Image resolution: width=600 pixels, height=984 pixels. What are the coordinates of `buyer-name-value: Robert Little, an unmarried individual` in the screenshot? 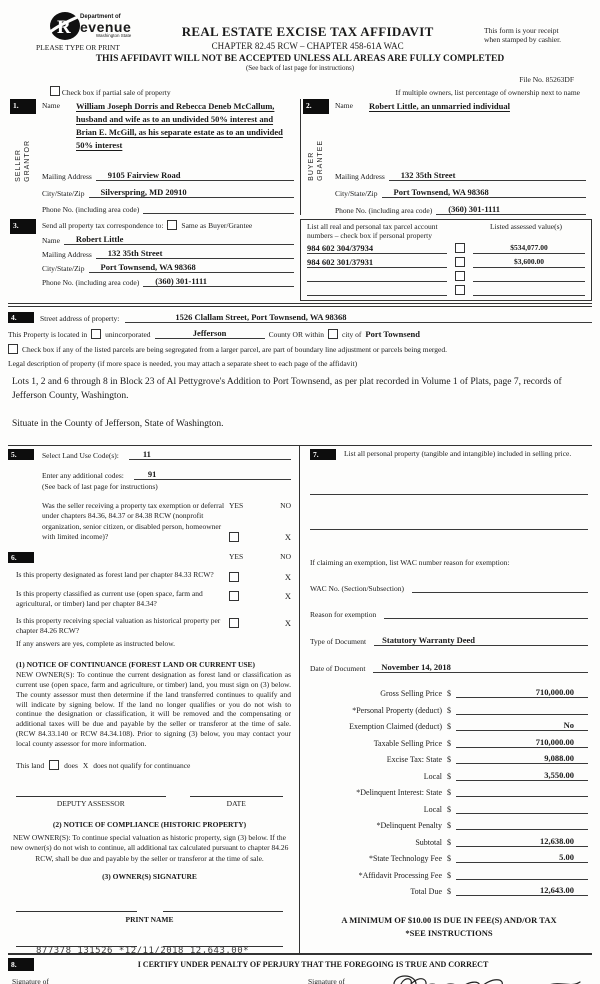 It's located at (439, 106).